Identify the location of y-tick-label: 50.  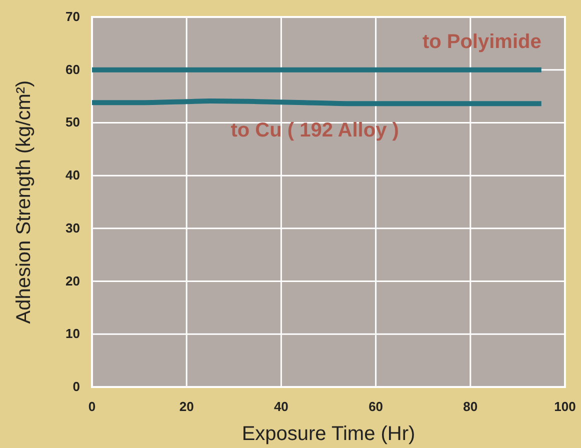
(73, 122).